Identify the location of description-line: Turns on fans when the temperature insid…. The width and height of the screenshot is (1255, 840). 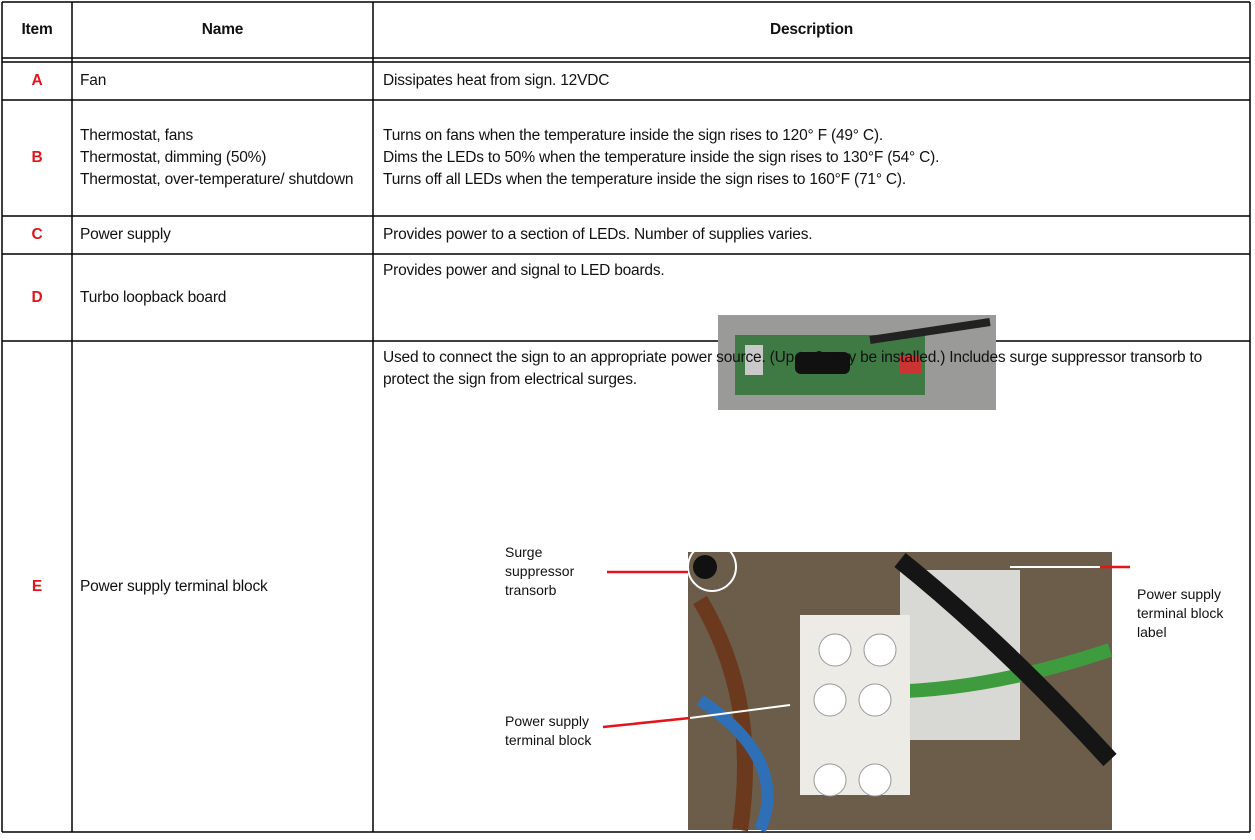
(633, 135).